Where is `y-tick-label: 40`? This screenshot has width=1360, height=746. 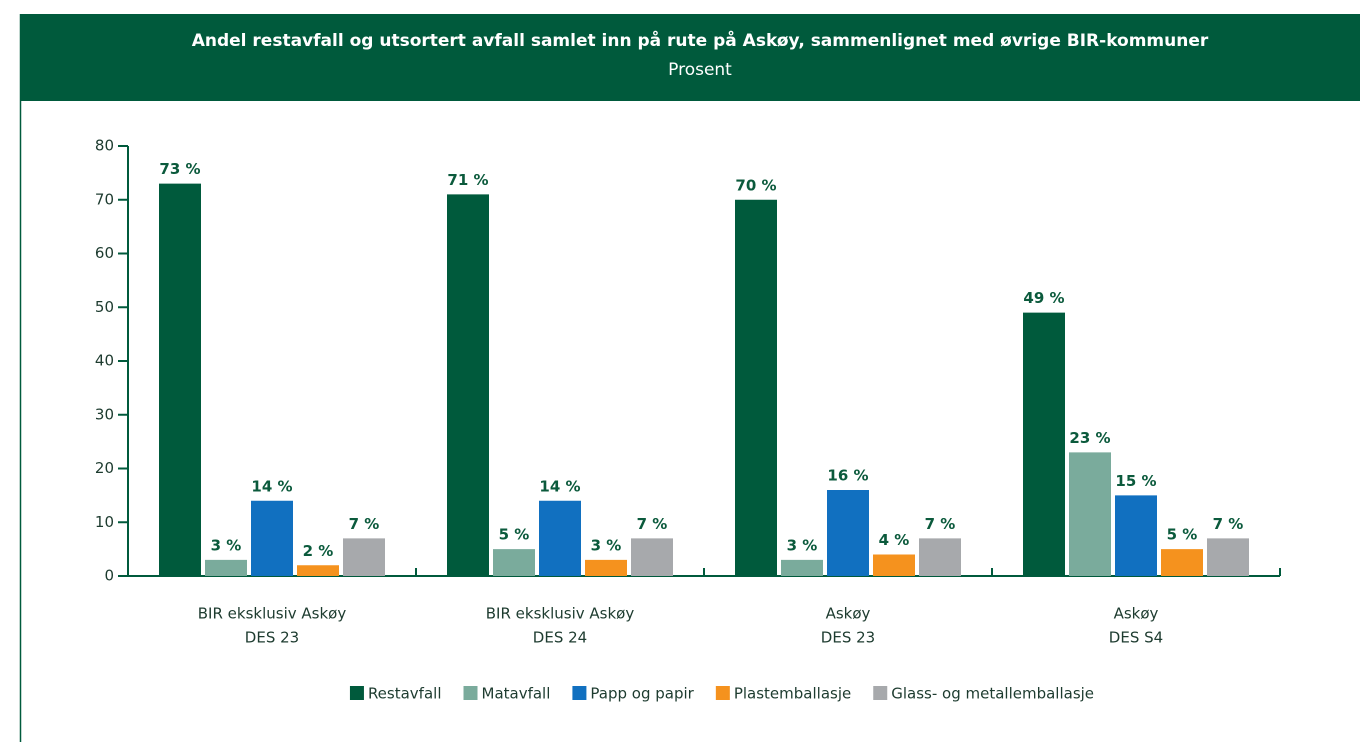 y-tick-label: 40 is located at coordinates (104, 361).